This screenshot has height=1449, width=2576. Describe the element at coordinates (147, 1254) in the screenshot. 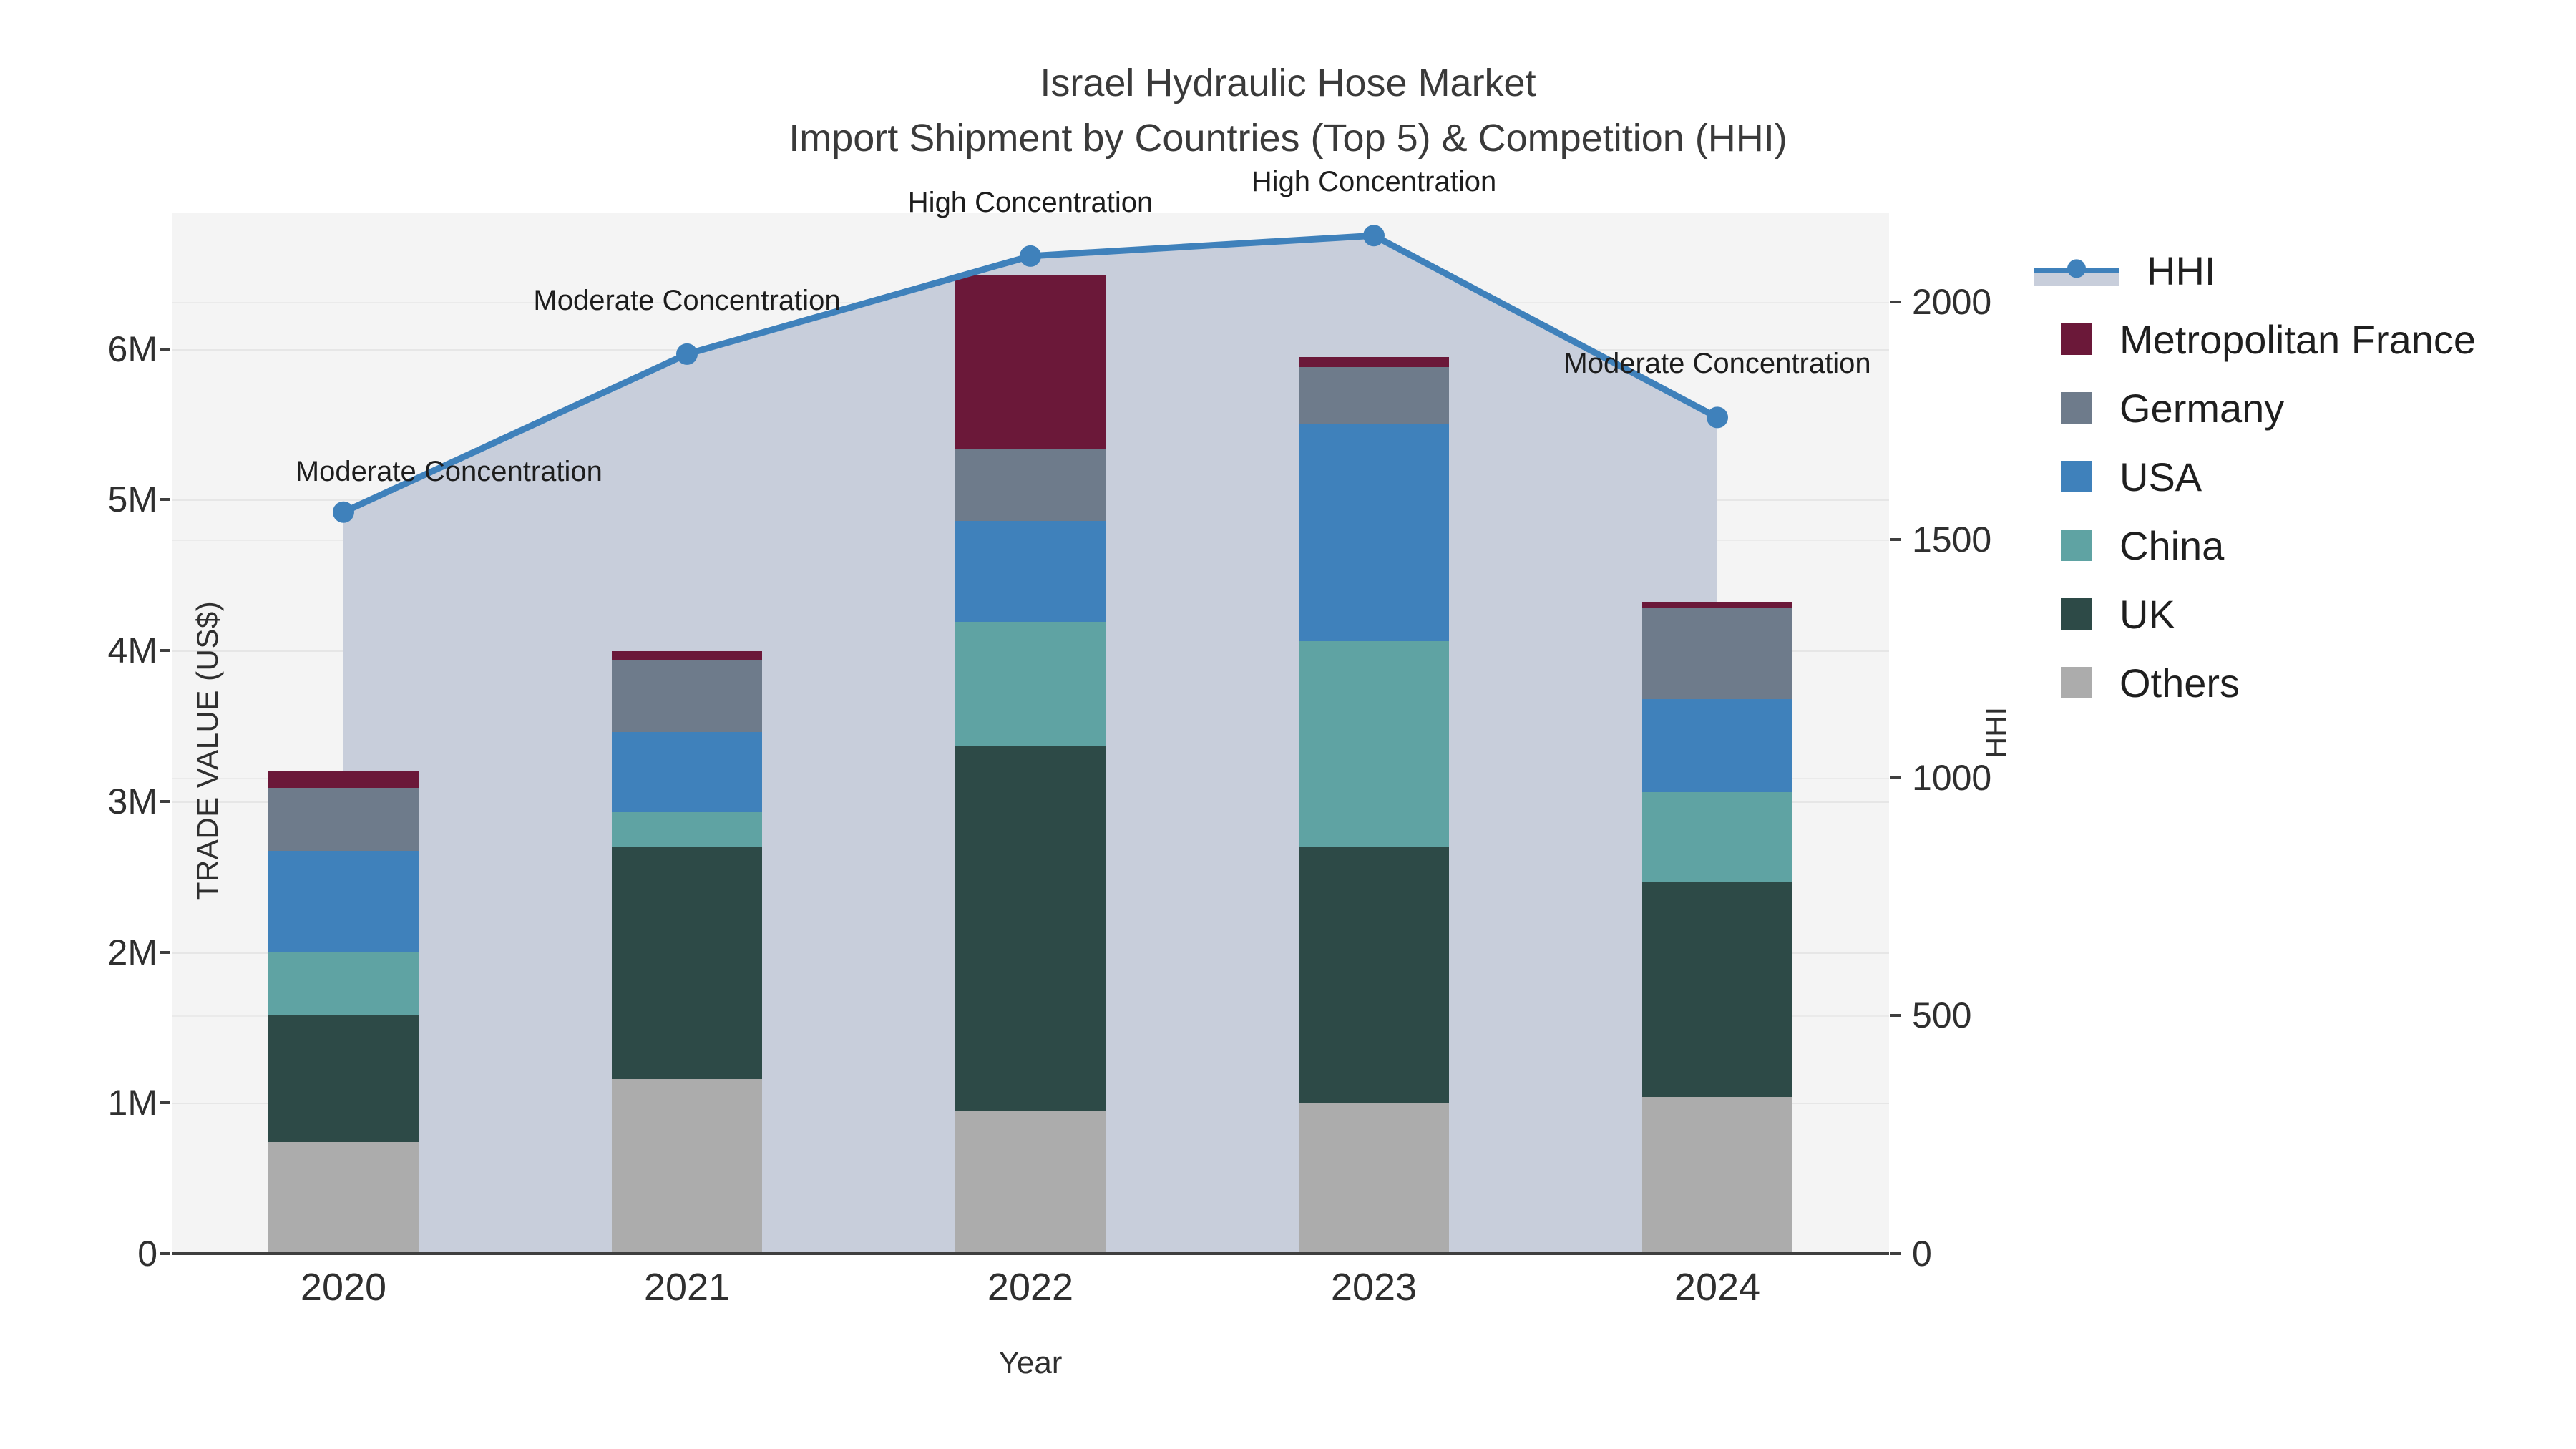

I see `y-axis-left-tick-label: 0` at that location.